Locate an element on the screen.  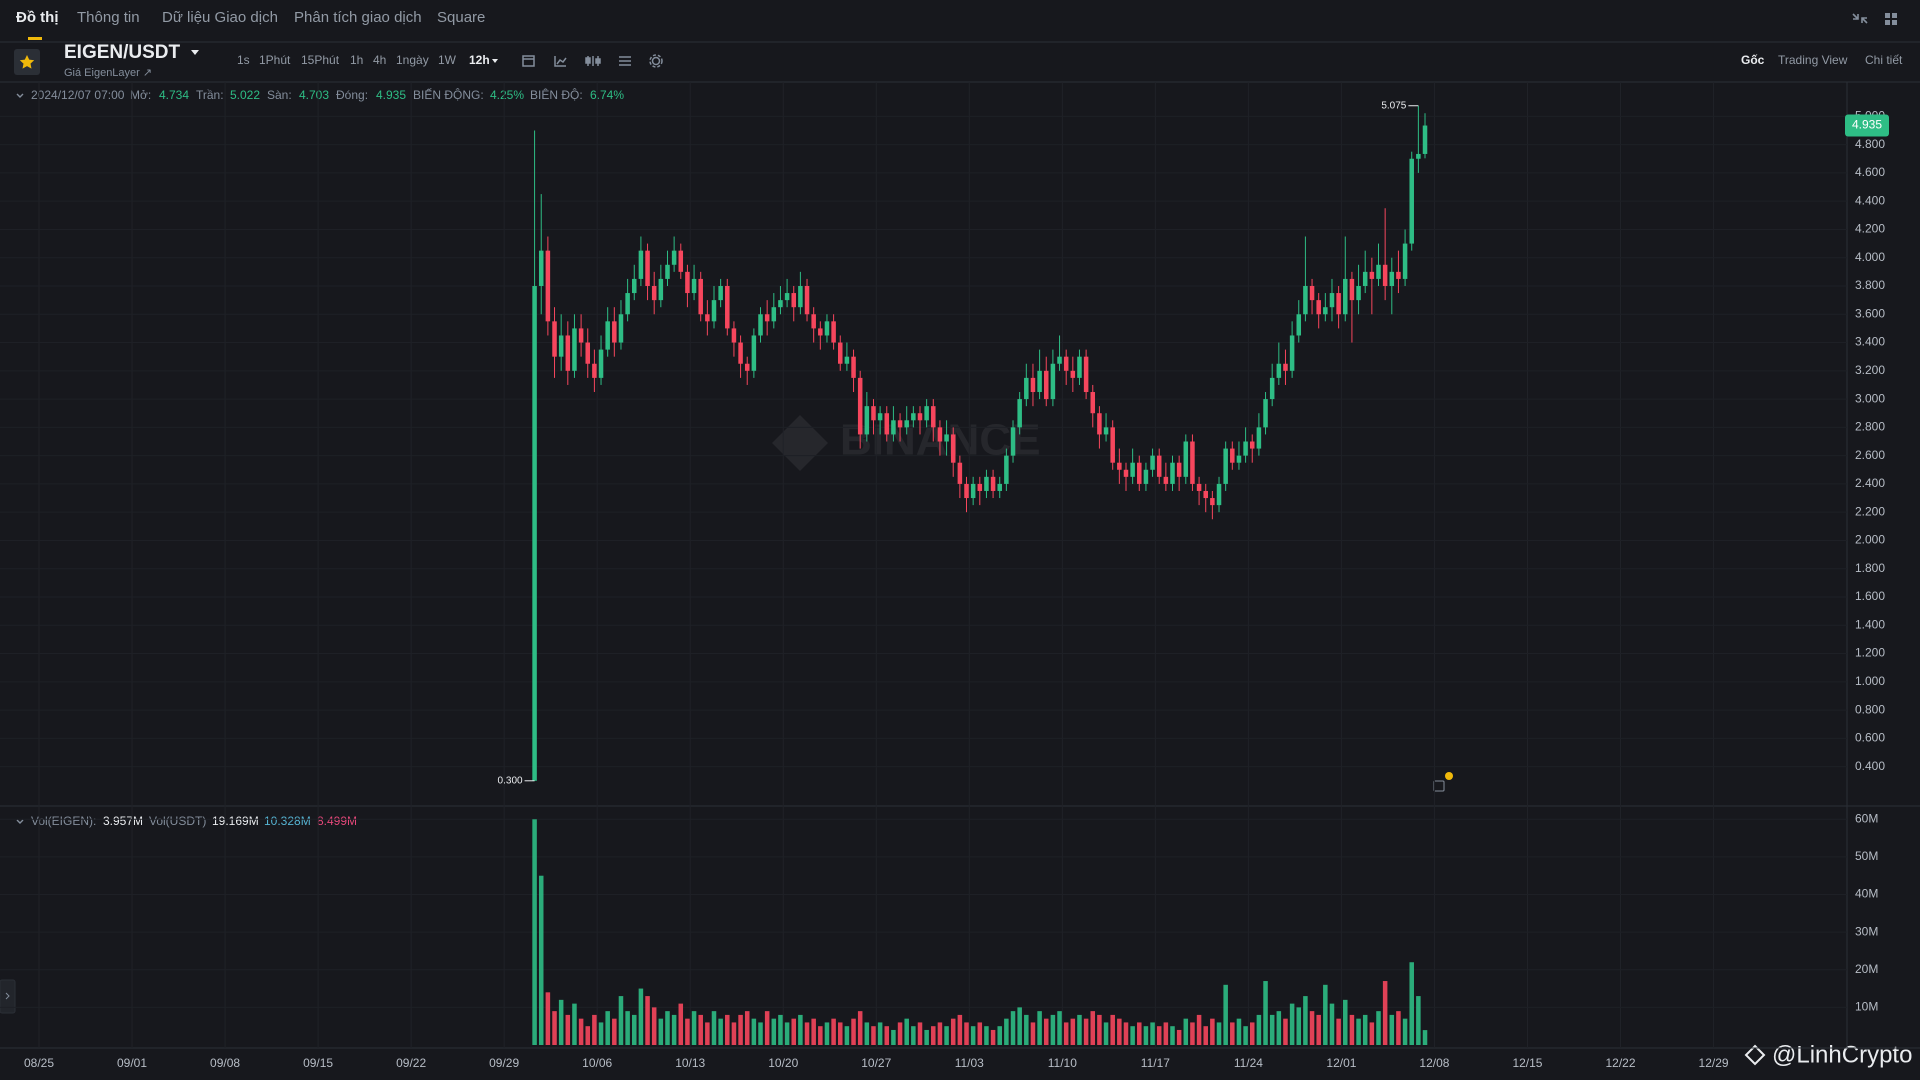
volume-tick-label: 10M is located at coordinates (1866, 1007).